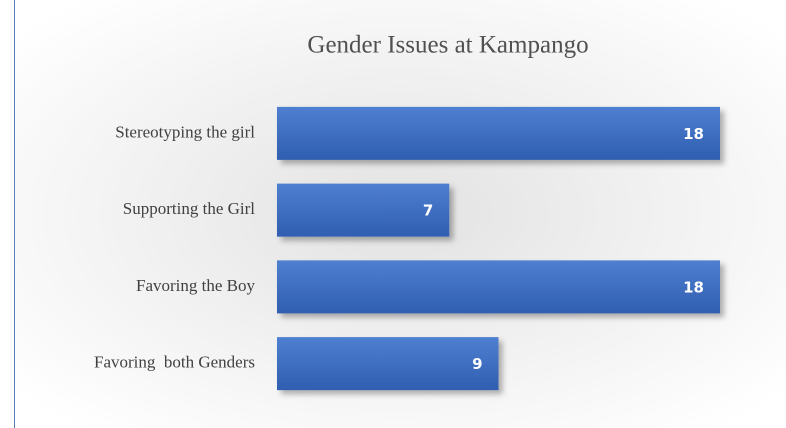 This screenshot has height=428, width=786. I want to click on chart-title: Gender Issues at Kampango, so click(447, 45).